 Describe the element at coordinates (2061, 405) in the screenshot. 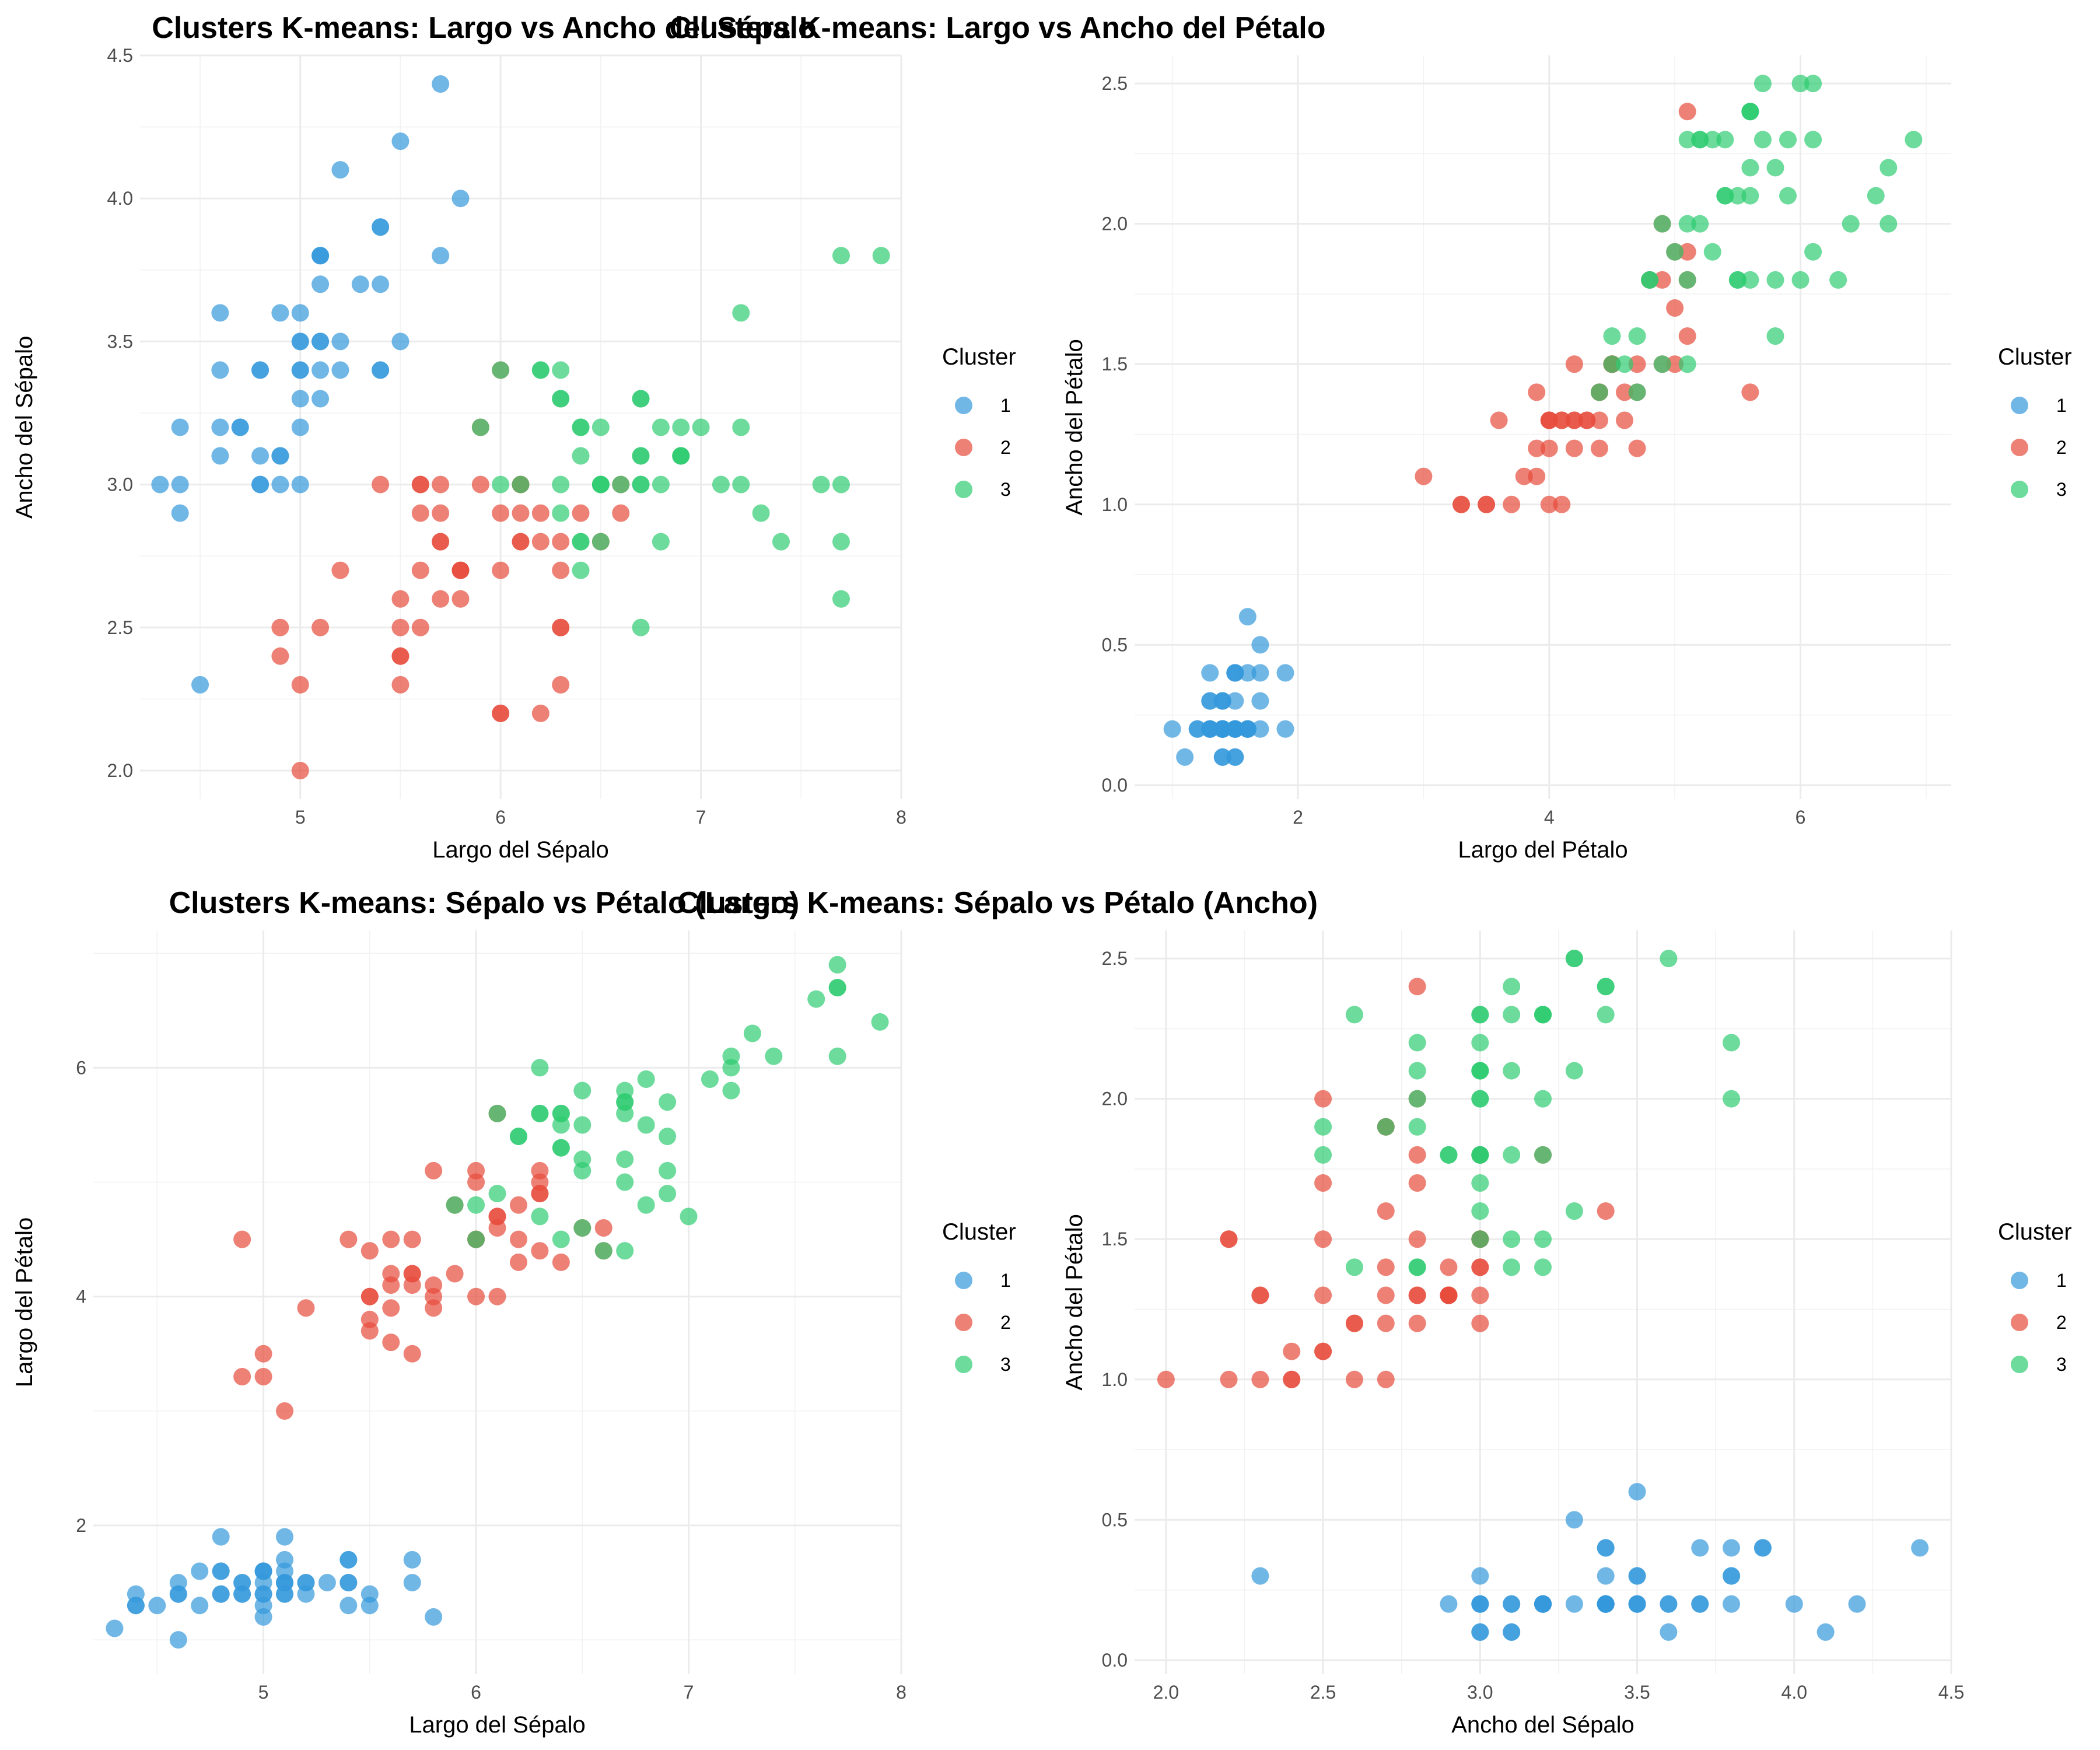

I see `legend-label: 1` at that location.